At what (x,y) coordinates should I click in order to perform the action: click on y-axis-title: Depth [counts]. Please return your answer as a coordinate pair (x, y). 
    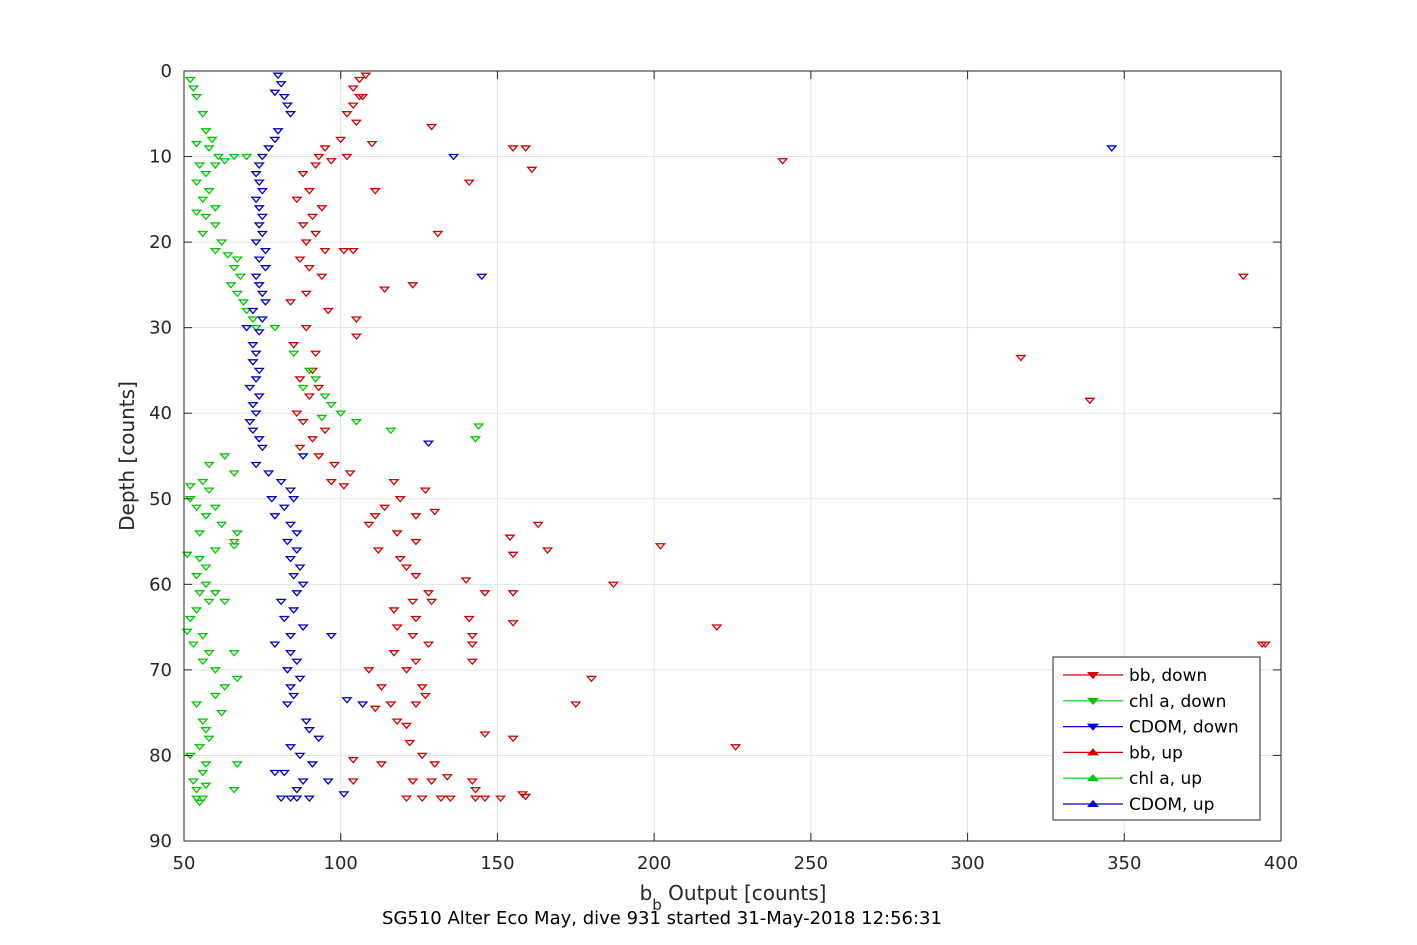
    Looking at the image, I should click on (127, 456).